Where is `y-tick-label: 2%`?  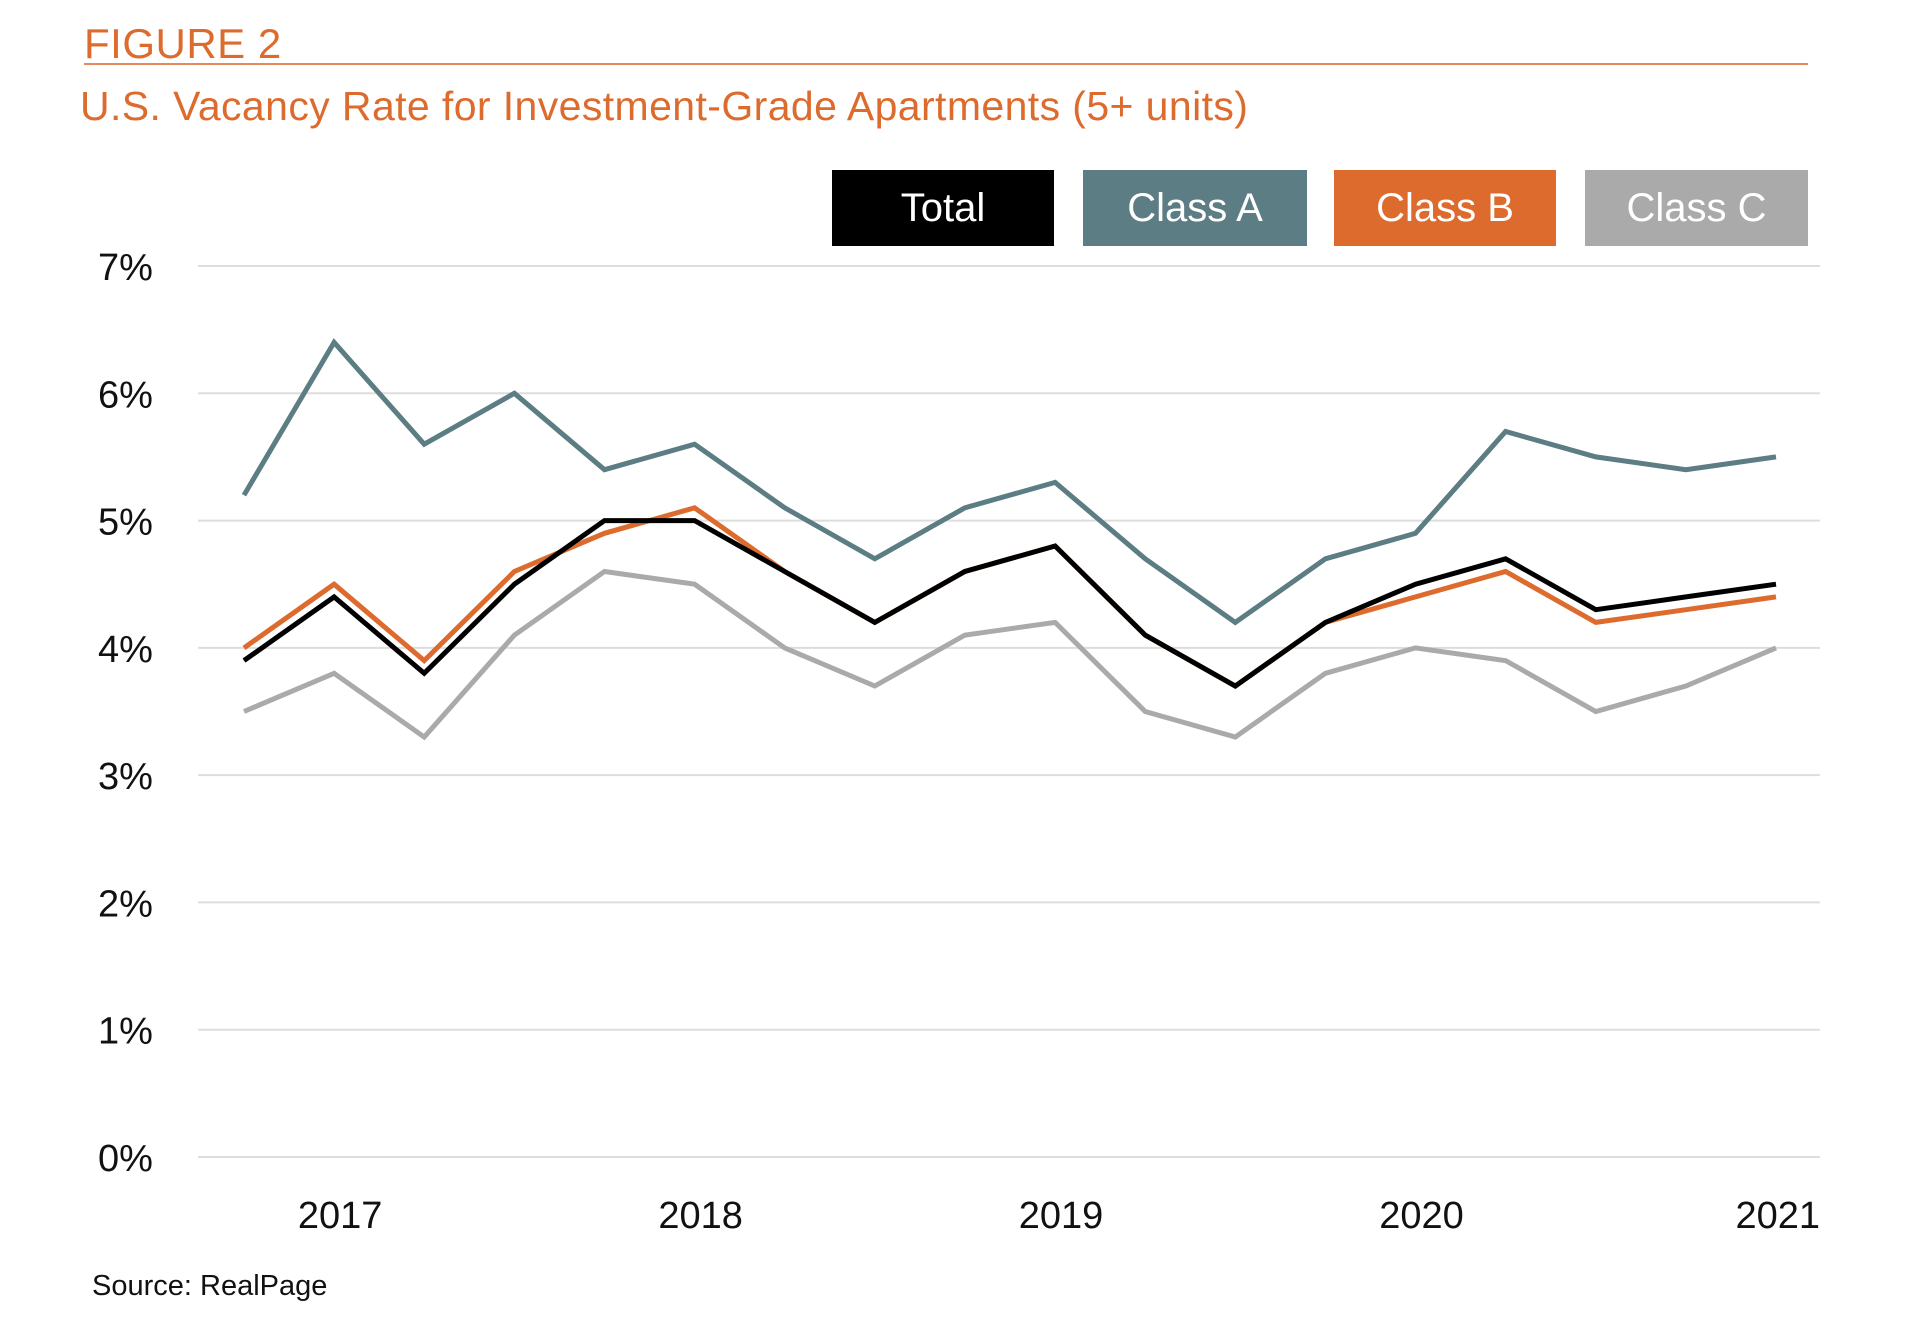
y-tick-label: 2% is located at coordinates (125, 904).